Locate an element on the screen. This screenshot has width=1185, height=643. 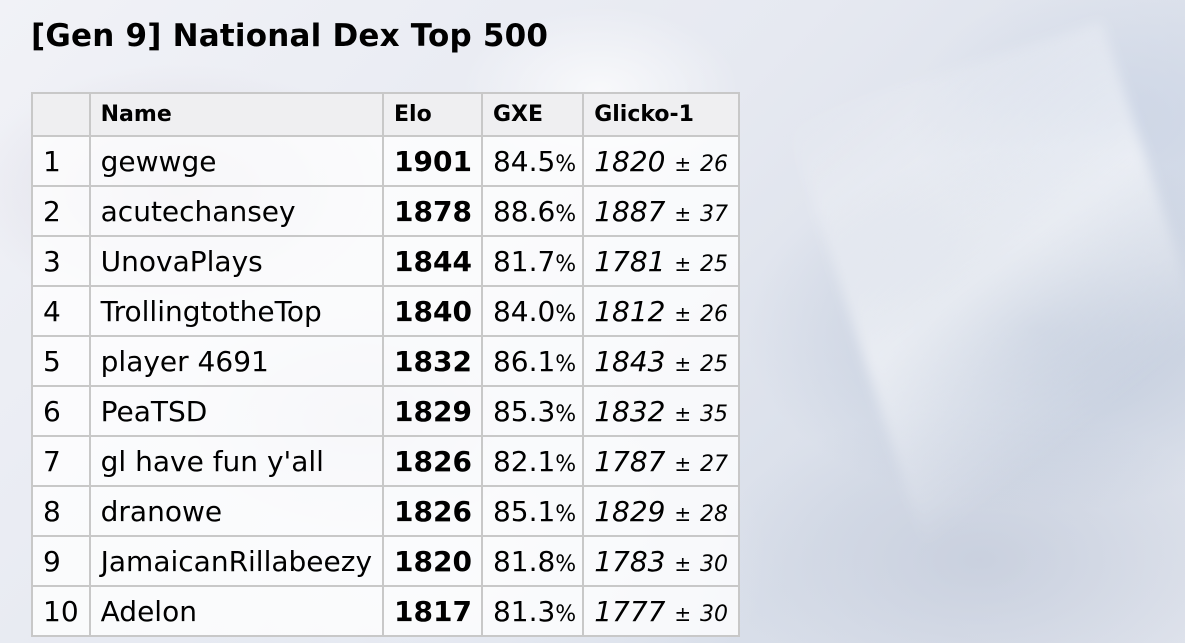
gxe-cell: 88.6% is located at coordinates (532, 211).